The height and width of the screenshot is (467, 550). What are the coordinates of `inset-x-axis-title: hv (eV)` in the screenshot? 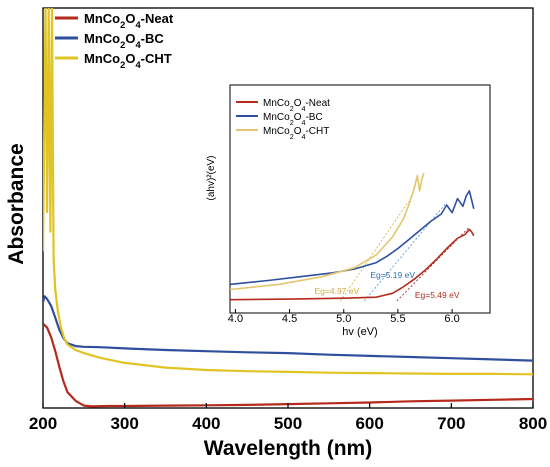 It's located at (359, 332).